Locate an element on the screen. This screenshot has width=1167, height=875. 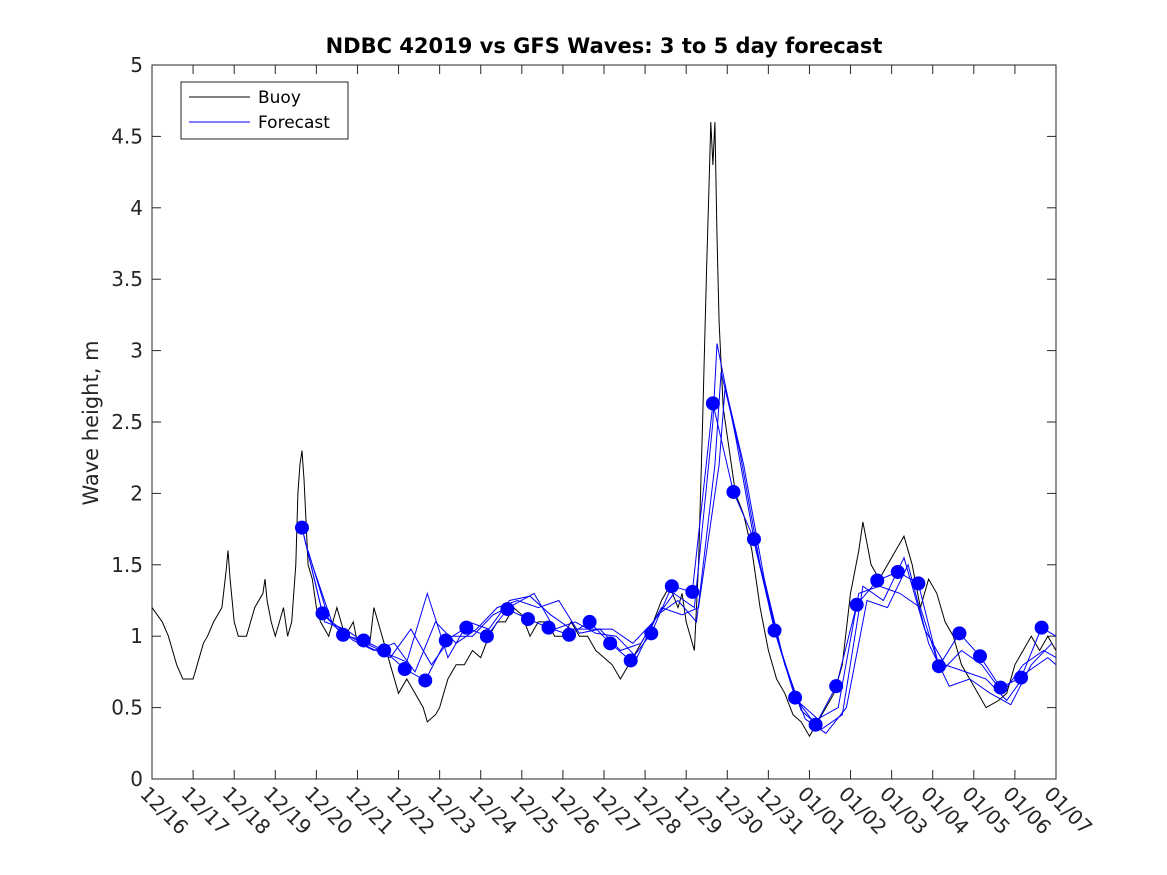
legend-box is located at coordinates (264, 110).